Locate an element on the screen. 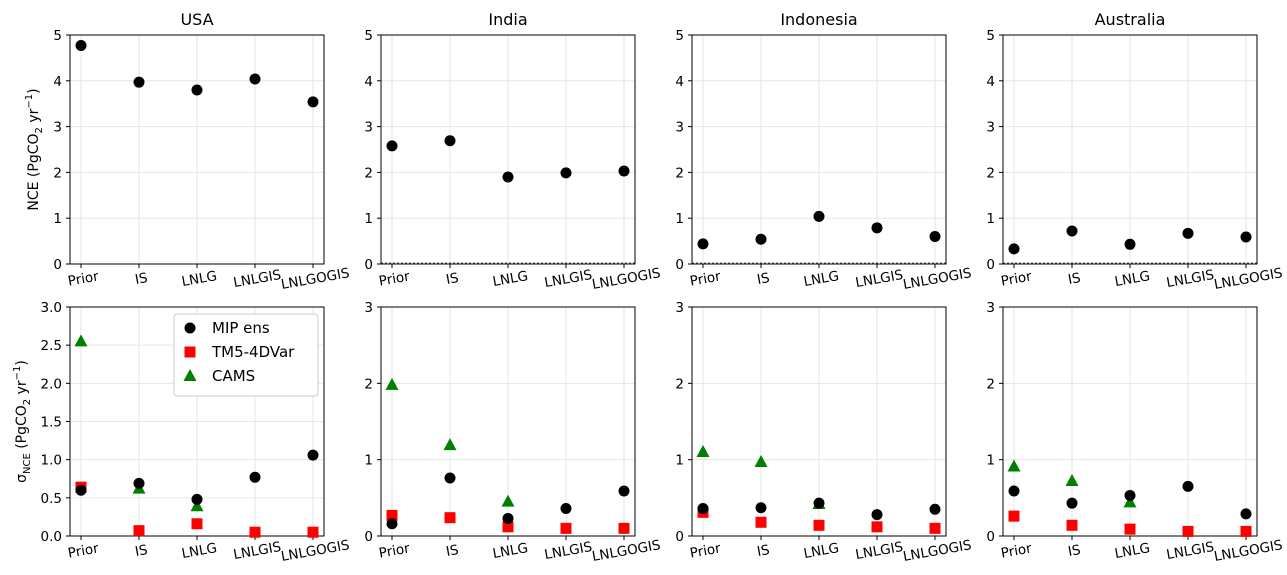  legend-box is located at coordinates (246, 355).